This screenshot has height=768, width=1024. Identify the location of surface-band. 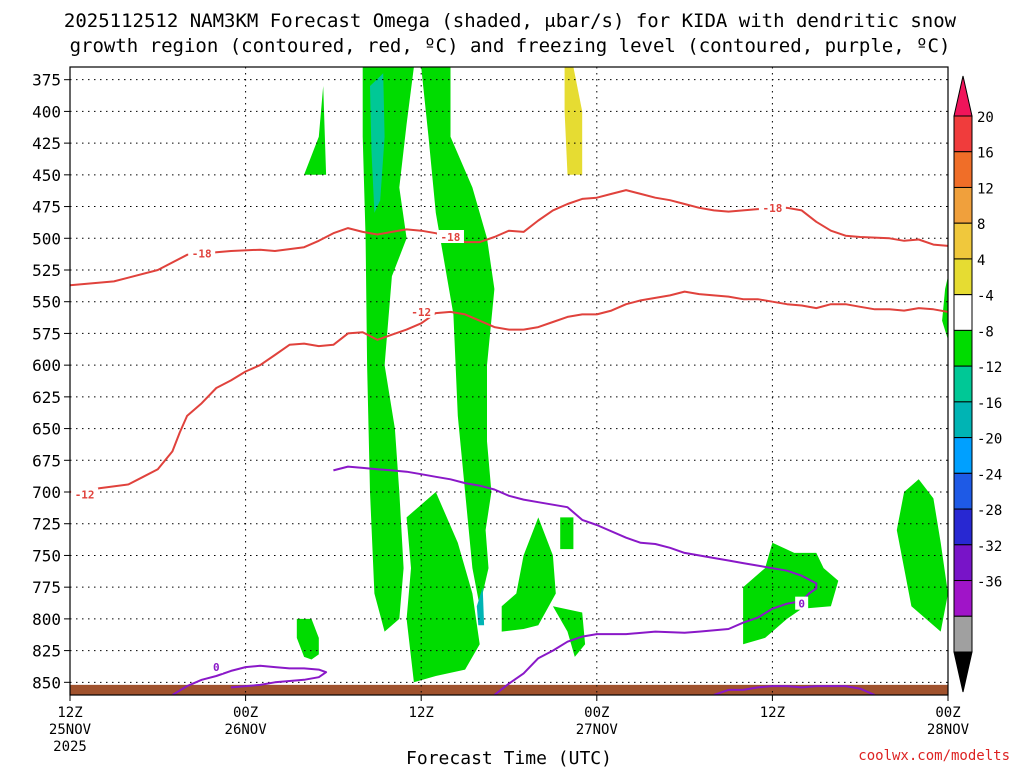
(509, 689).